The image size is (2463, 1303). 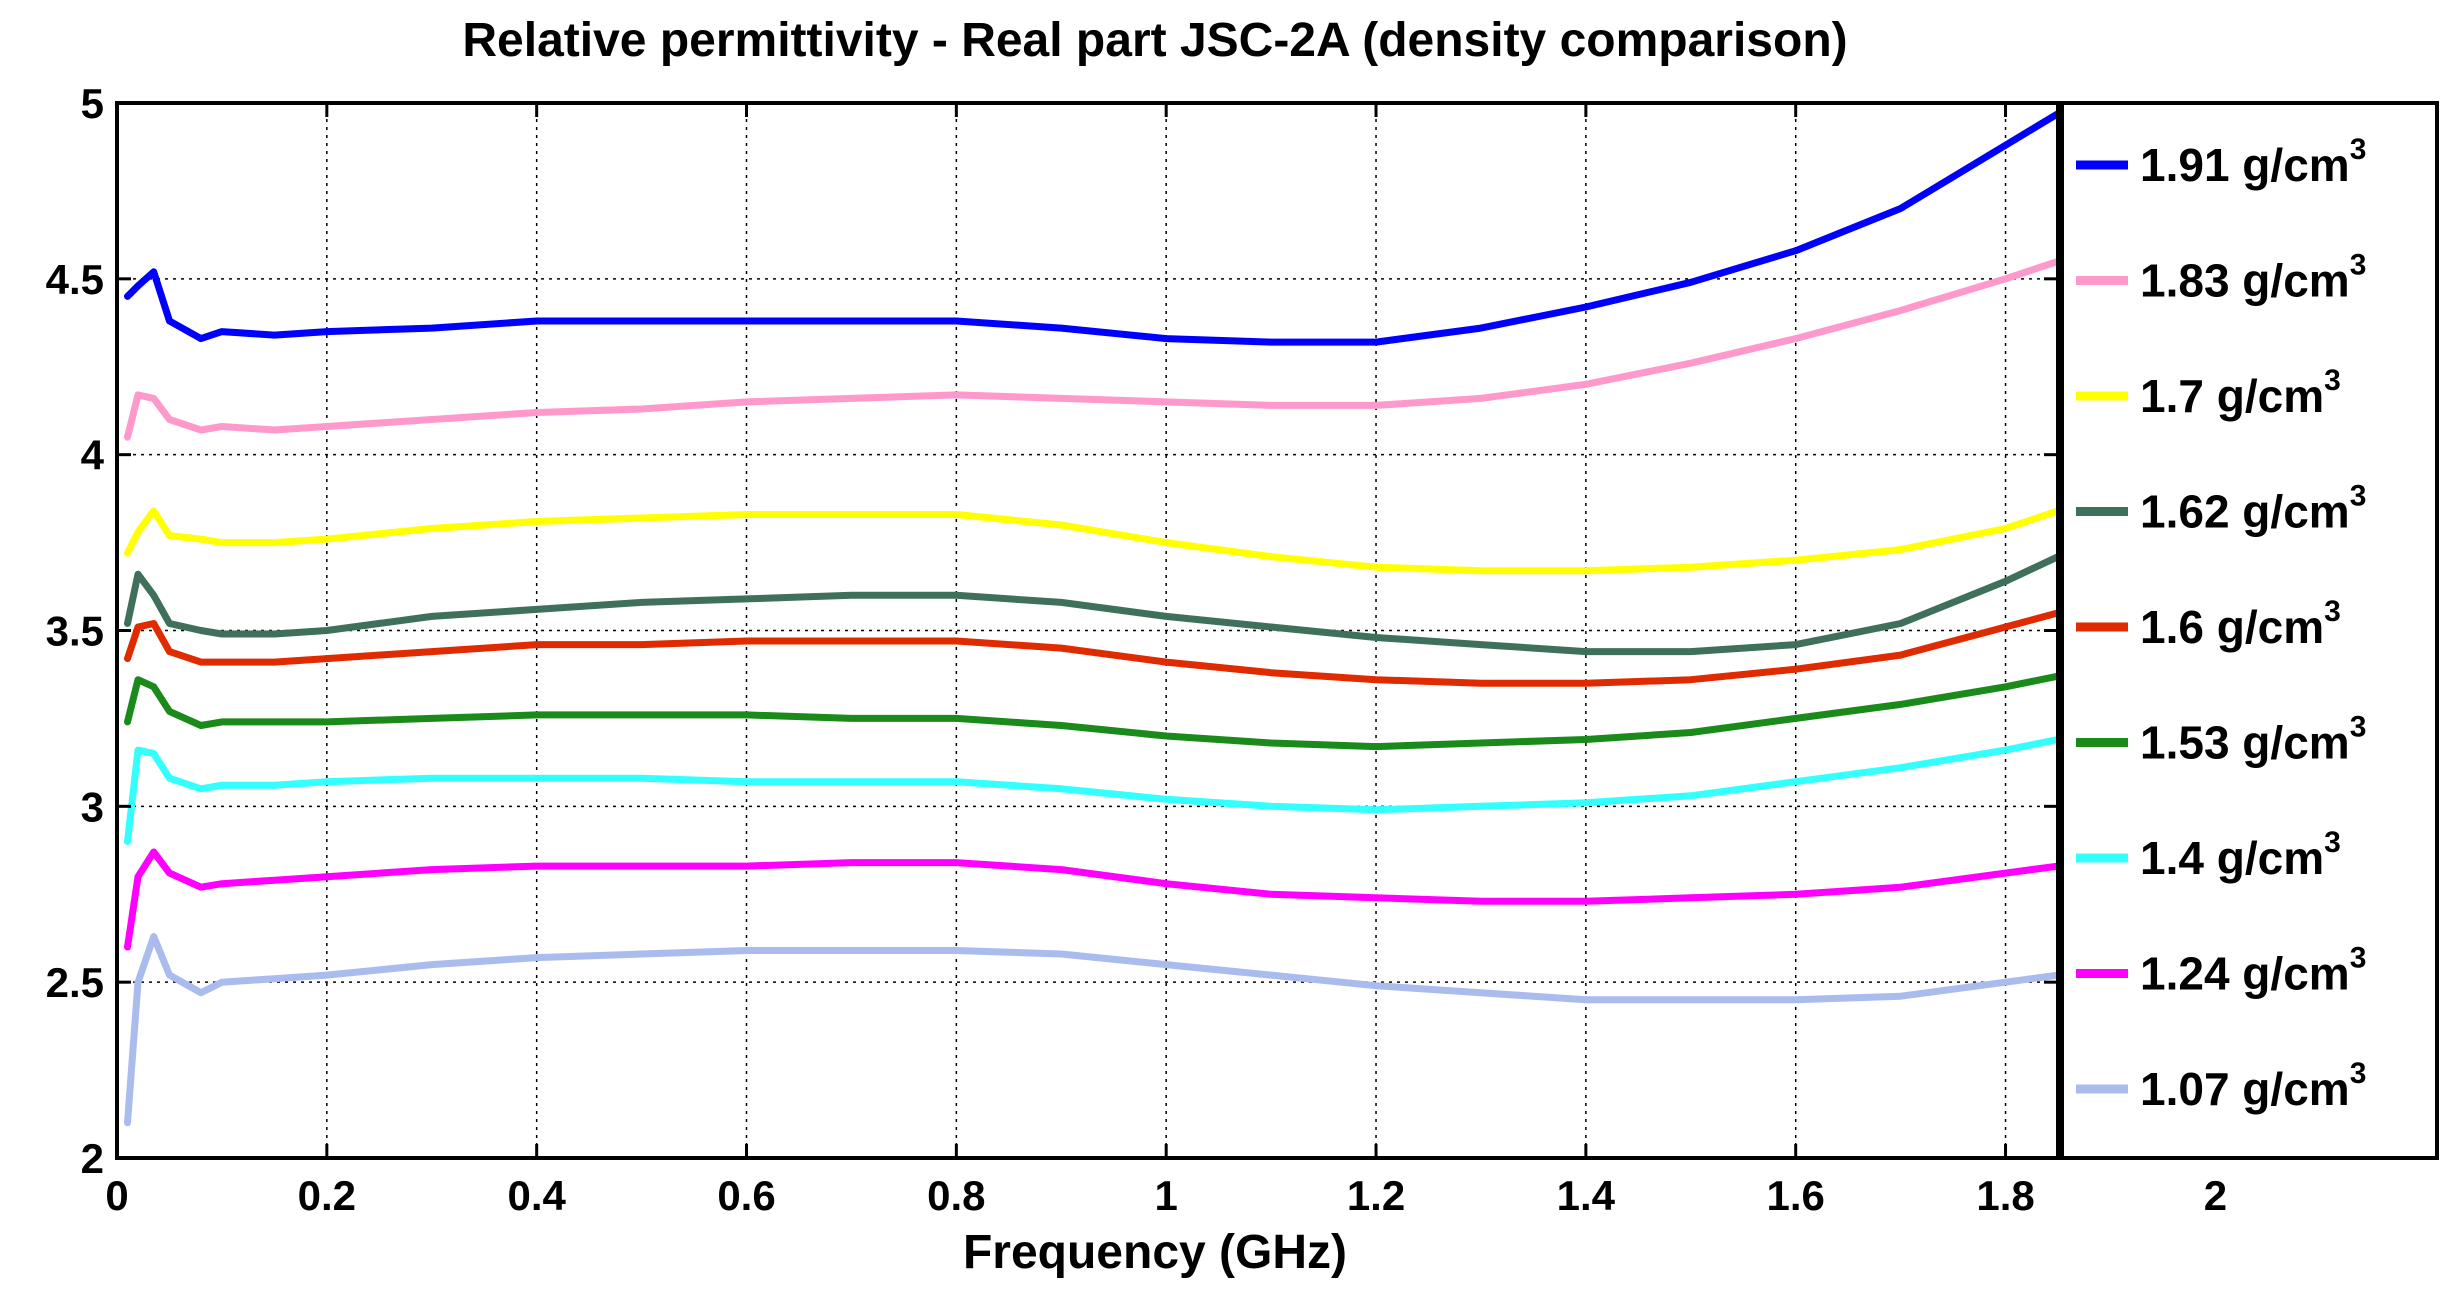 What do you see at coordinates (1376, 1195) in the screenshot?
I see `x-tick-label: 1.2` at bounding box center [1376, 1195].